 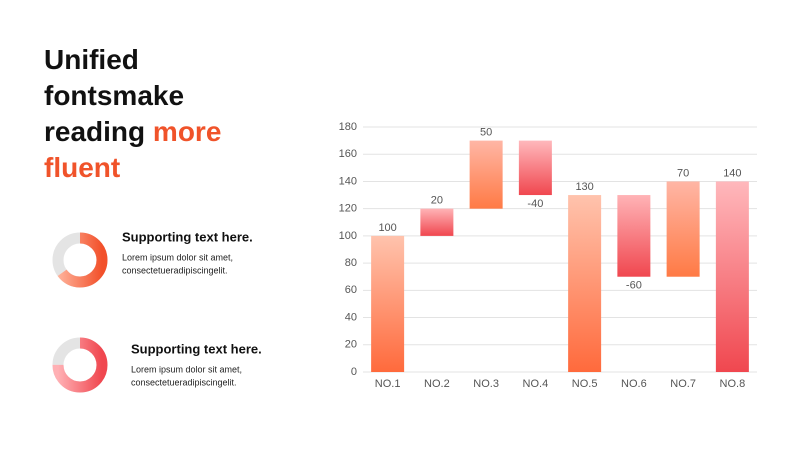 What do you see at coordinates (683, 173) in the screenshot?
I see `value-label: 70` at bounding box center [683, 173].